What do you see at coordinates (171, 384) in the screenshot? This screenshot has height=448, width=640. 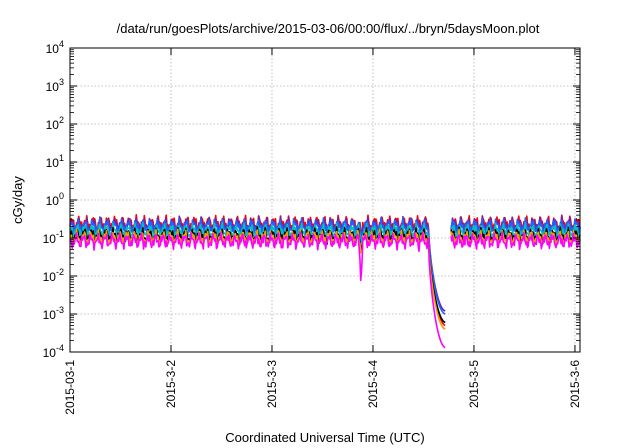 I see `x-tick-label: 2015-3-2` at bounding box center [171, 384].